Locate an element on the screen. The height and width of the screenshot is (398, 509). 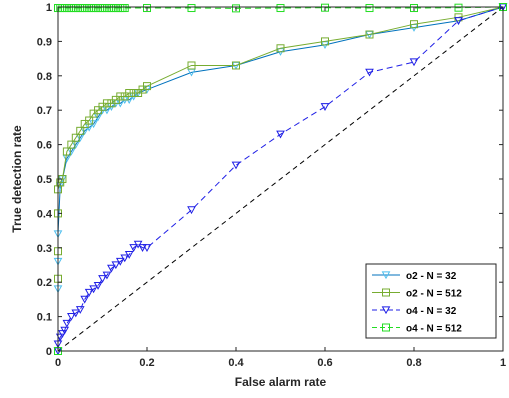
legend-box is located at coordinates (431, 301).